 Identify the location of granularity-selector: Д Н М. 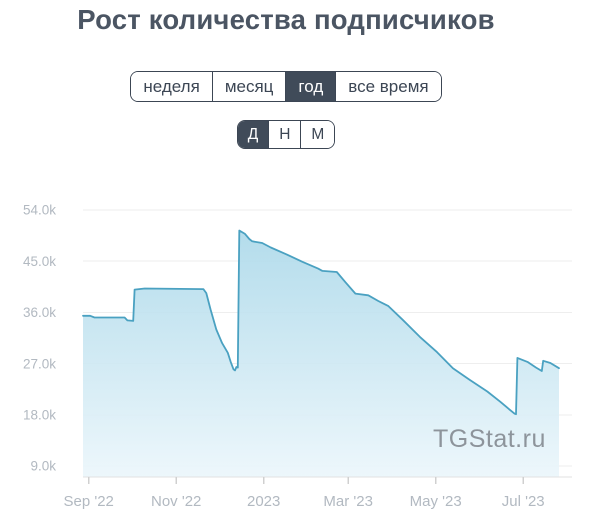
(286, 134).